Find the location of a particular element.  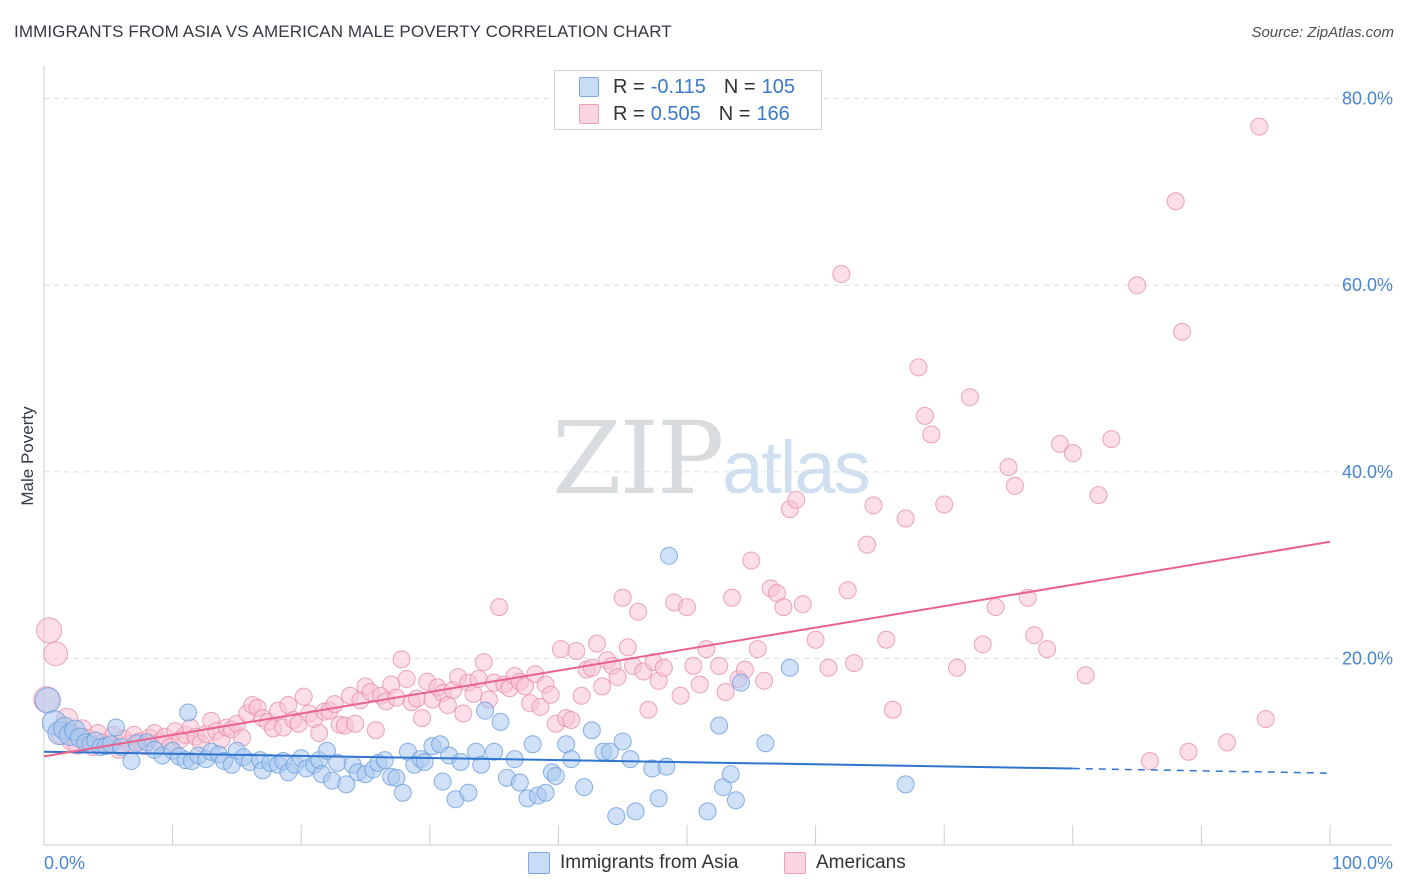

legend-r-value: -0.115 is located at coordinates (678, 86).